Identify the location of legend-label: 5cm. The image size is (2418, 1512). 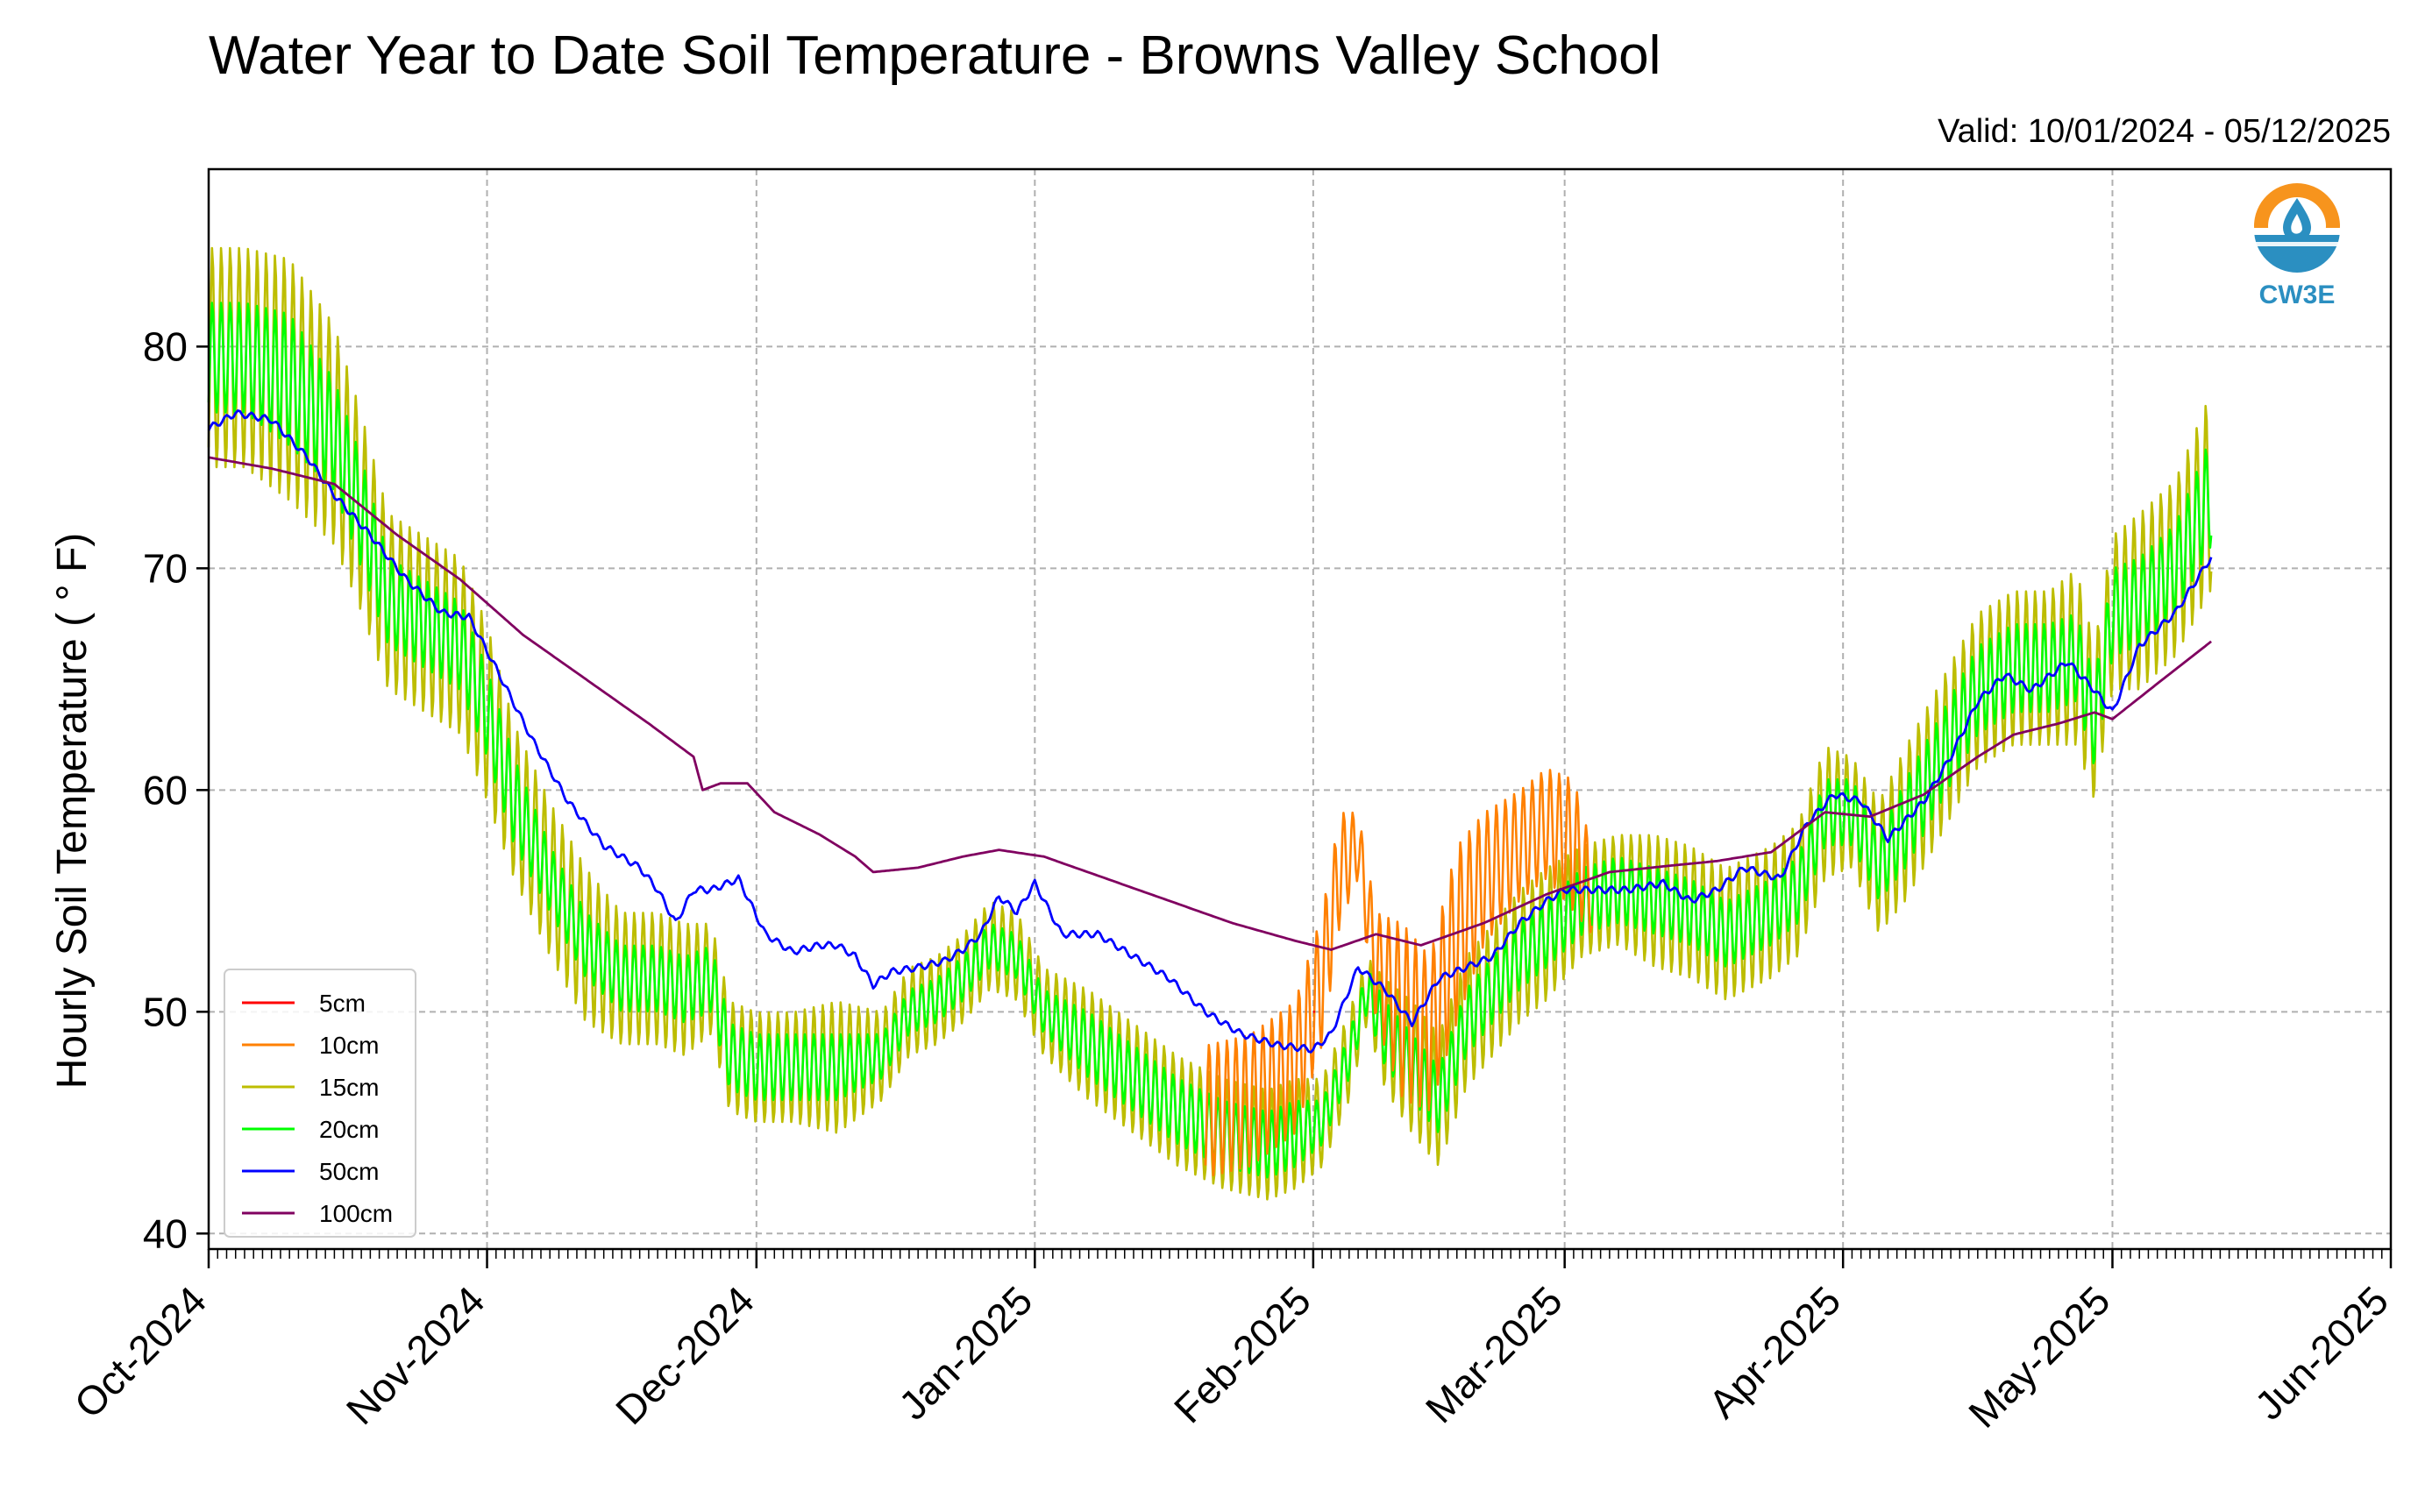
(342, 1003).